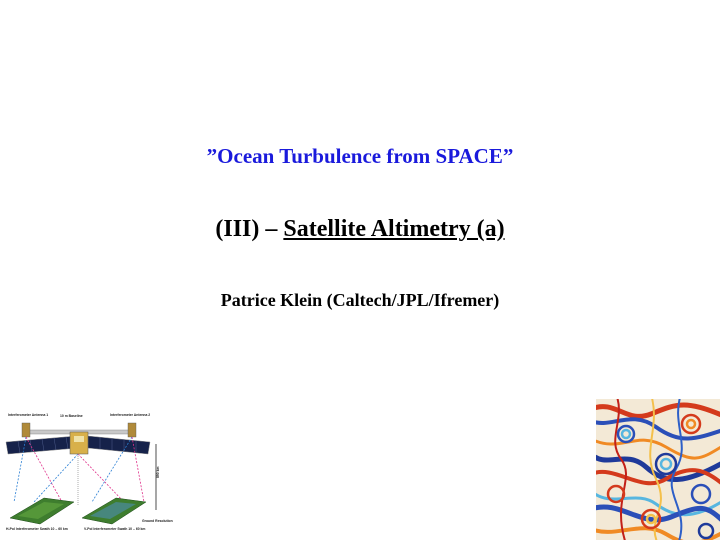 This screenshot has width=720, height=540. Describe the element at coordinates (249, 229) in the screenshot. I see `subtitle-prefix: (III) –` at that location.